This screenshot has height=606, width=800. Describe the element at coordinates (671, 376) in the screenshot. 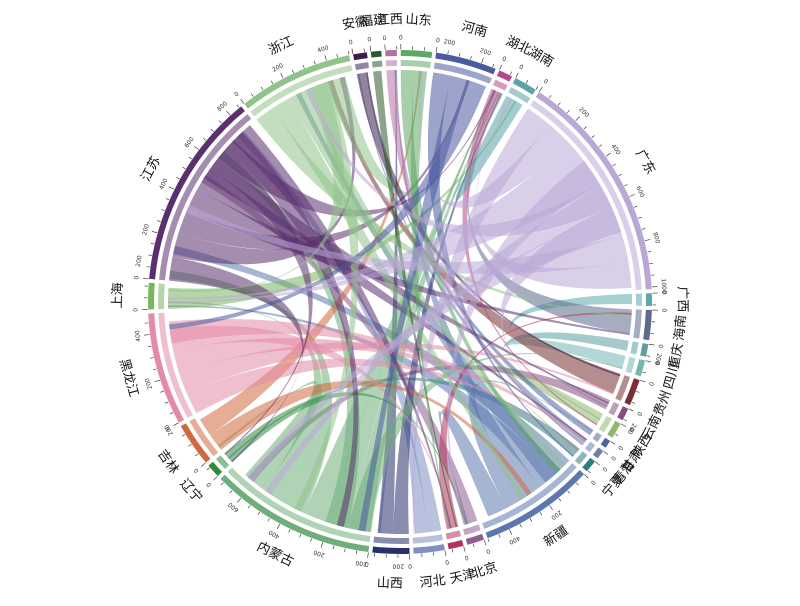

I see `segment-label: 四川` at that location.